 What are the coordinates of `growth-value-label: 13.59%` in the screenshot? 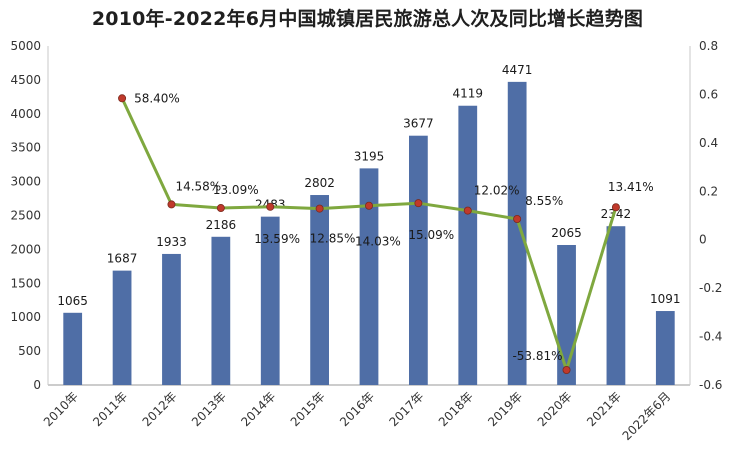 It's located at (277, 239).